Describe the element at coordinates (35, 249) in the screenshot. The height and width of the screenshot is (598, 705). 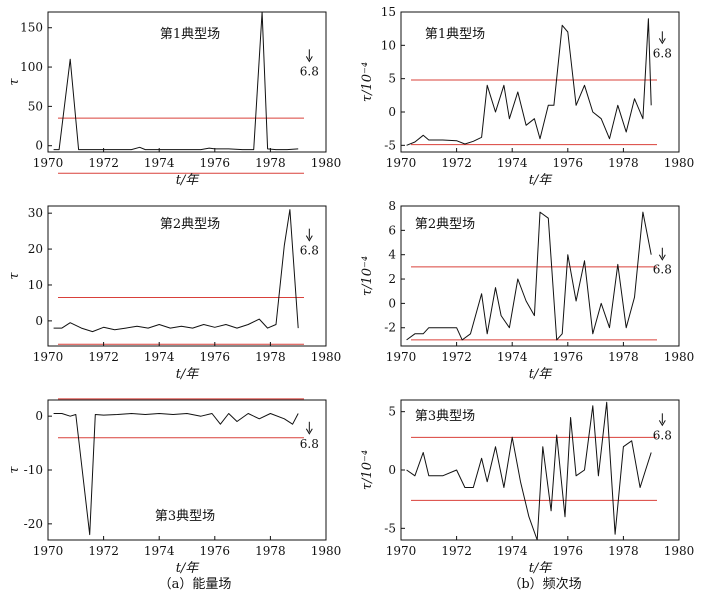
I see `y-tick-label: 20` at that location.